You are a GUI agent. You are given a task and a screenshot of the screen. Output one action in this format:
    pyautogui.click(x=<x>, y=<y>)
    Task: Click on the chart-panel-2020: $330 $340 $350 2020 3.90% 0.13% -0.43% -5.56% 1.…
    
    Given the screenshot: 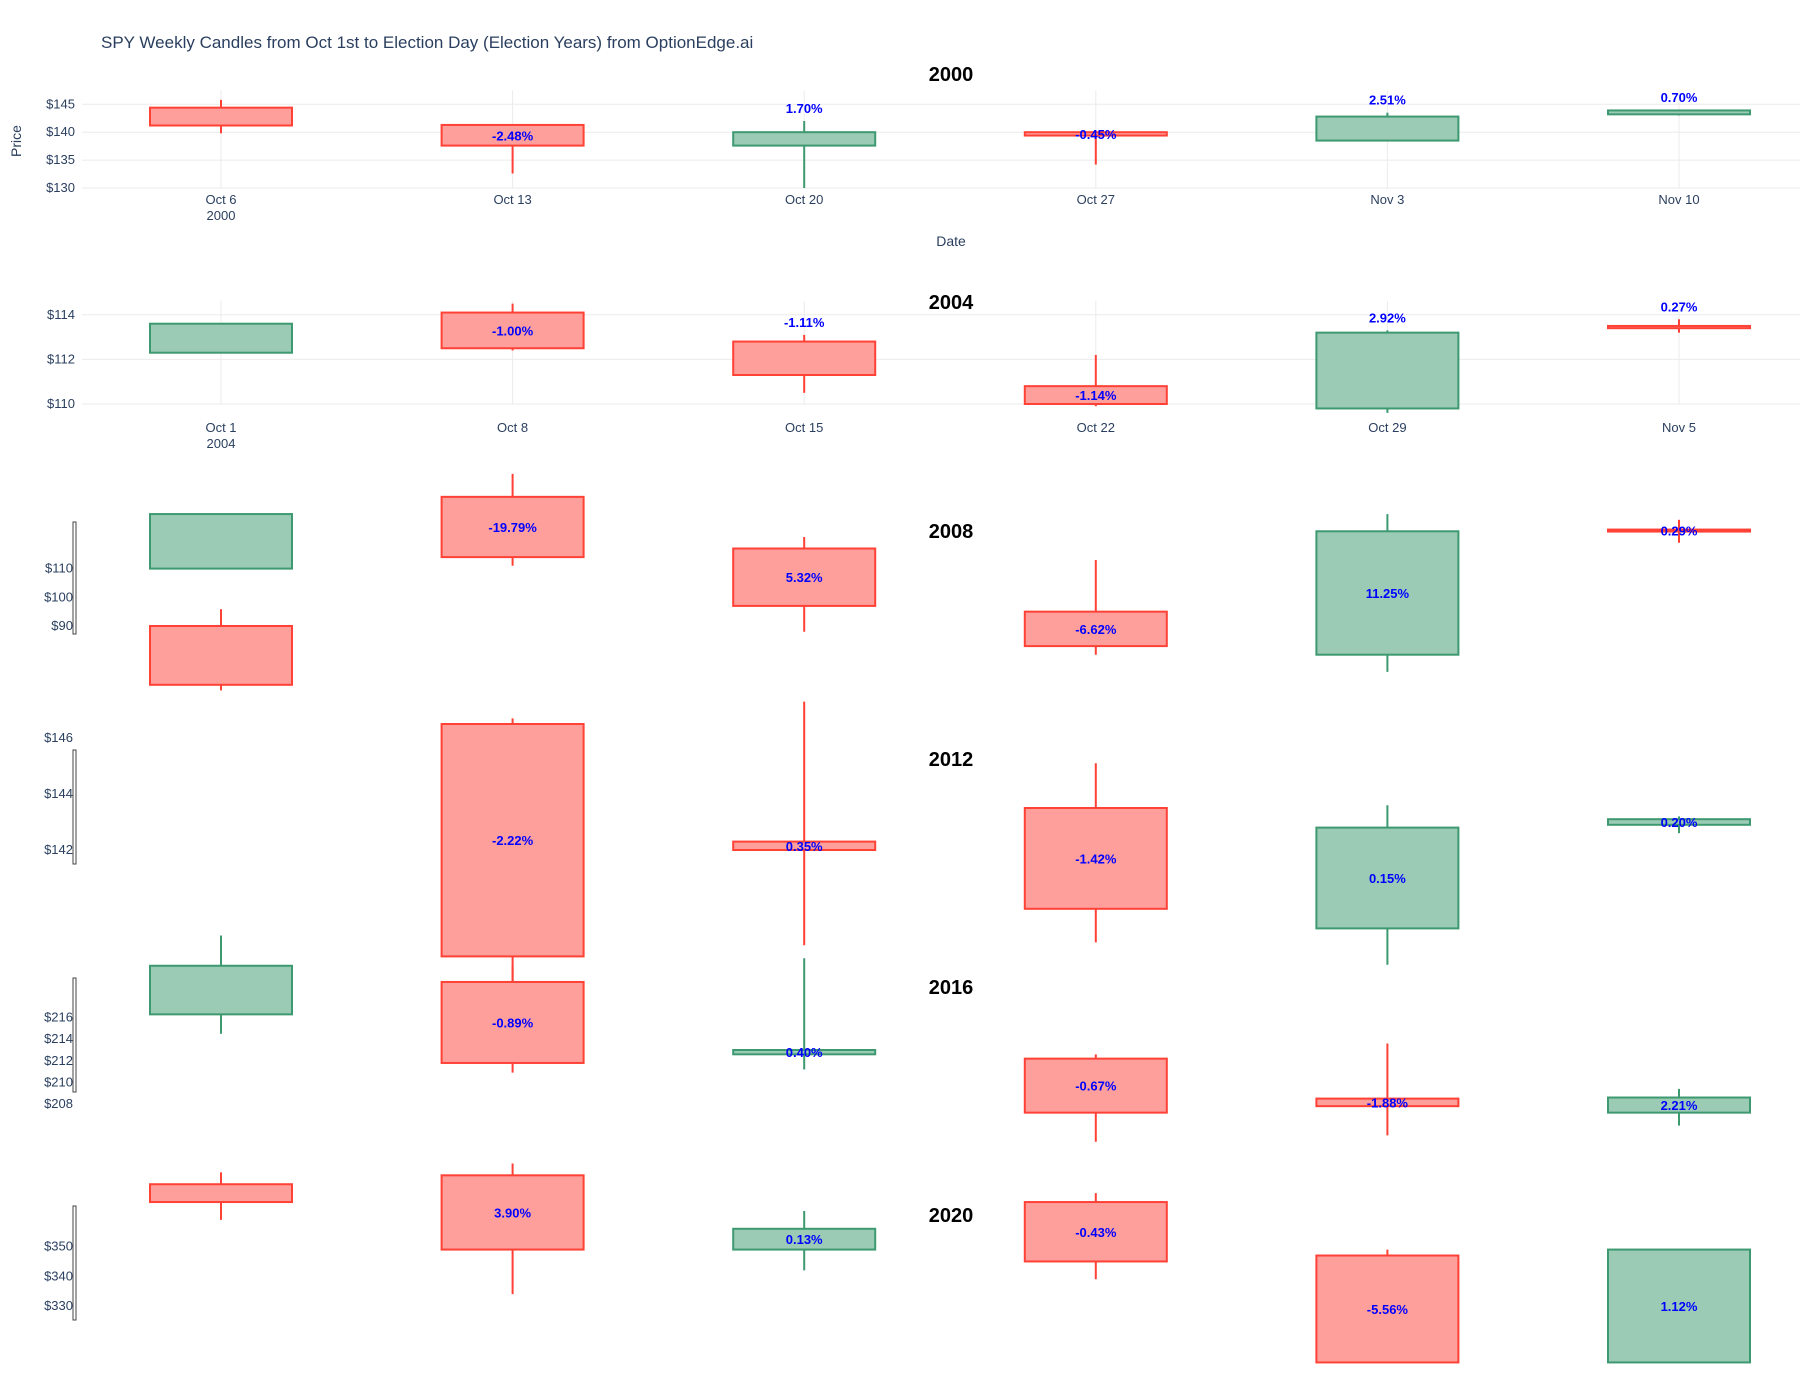 What is the action you would take?
    pyautogui.click(x=897, y=1263)
    